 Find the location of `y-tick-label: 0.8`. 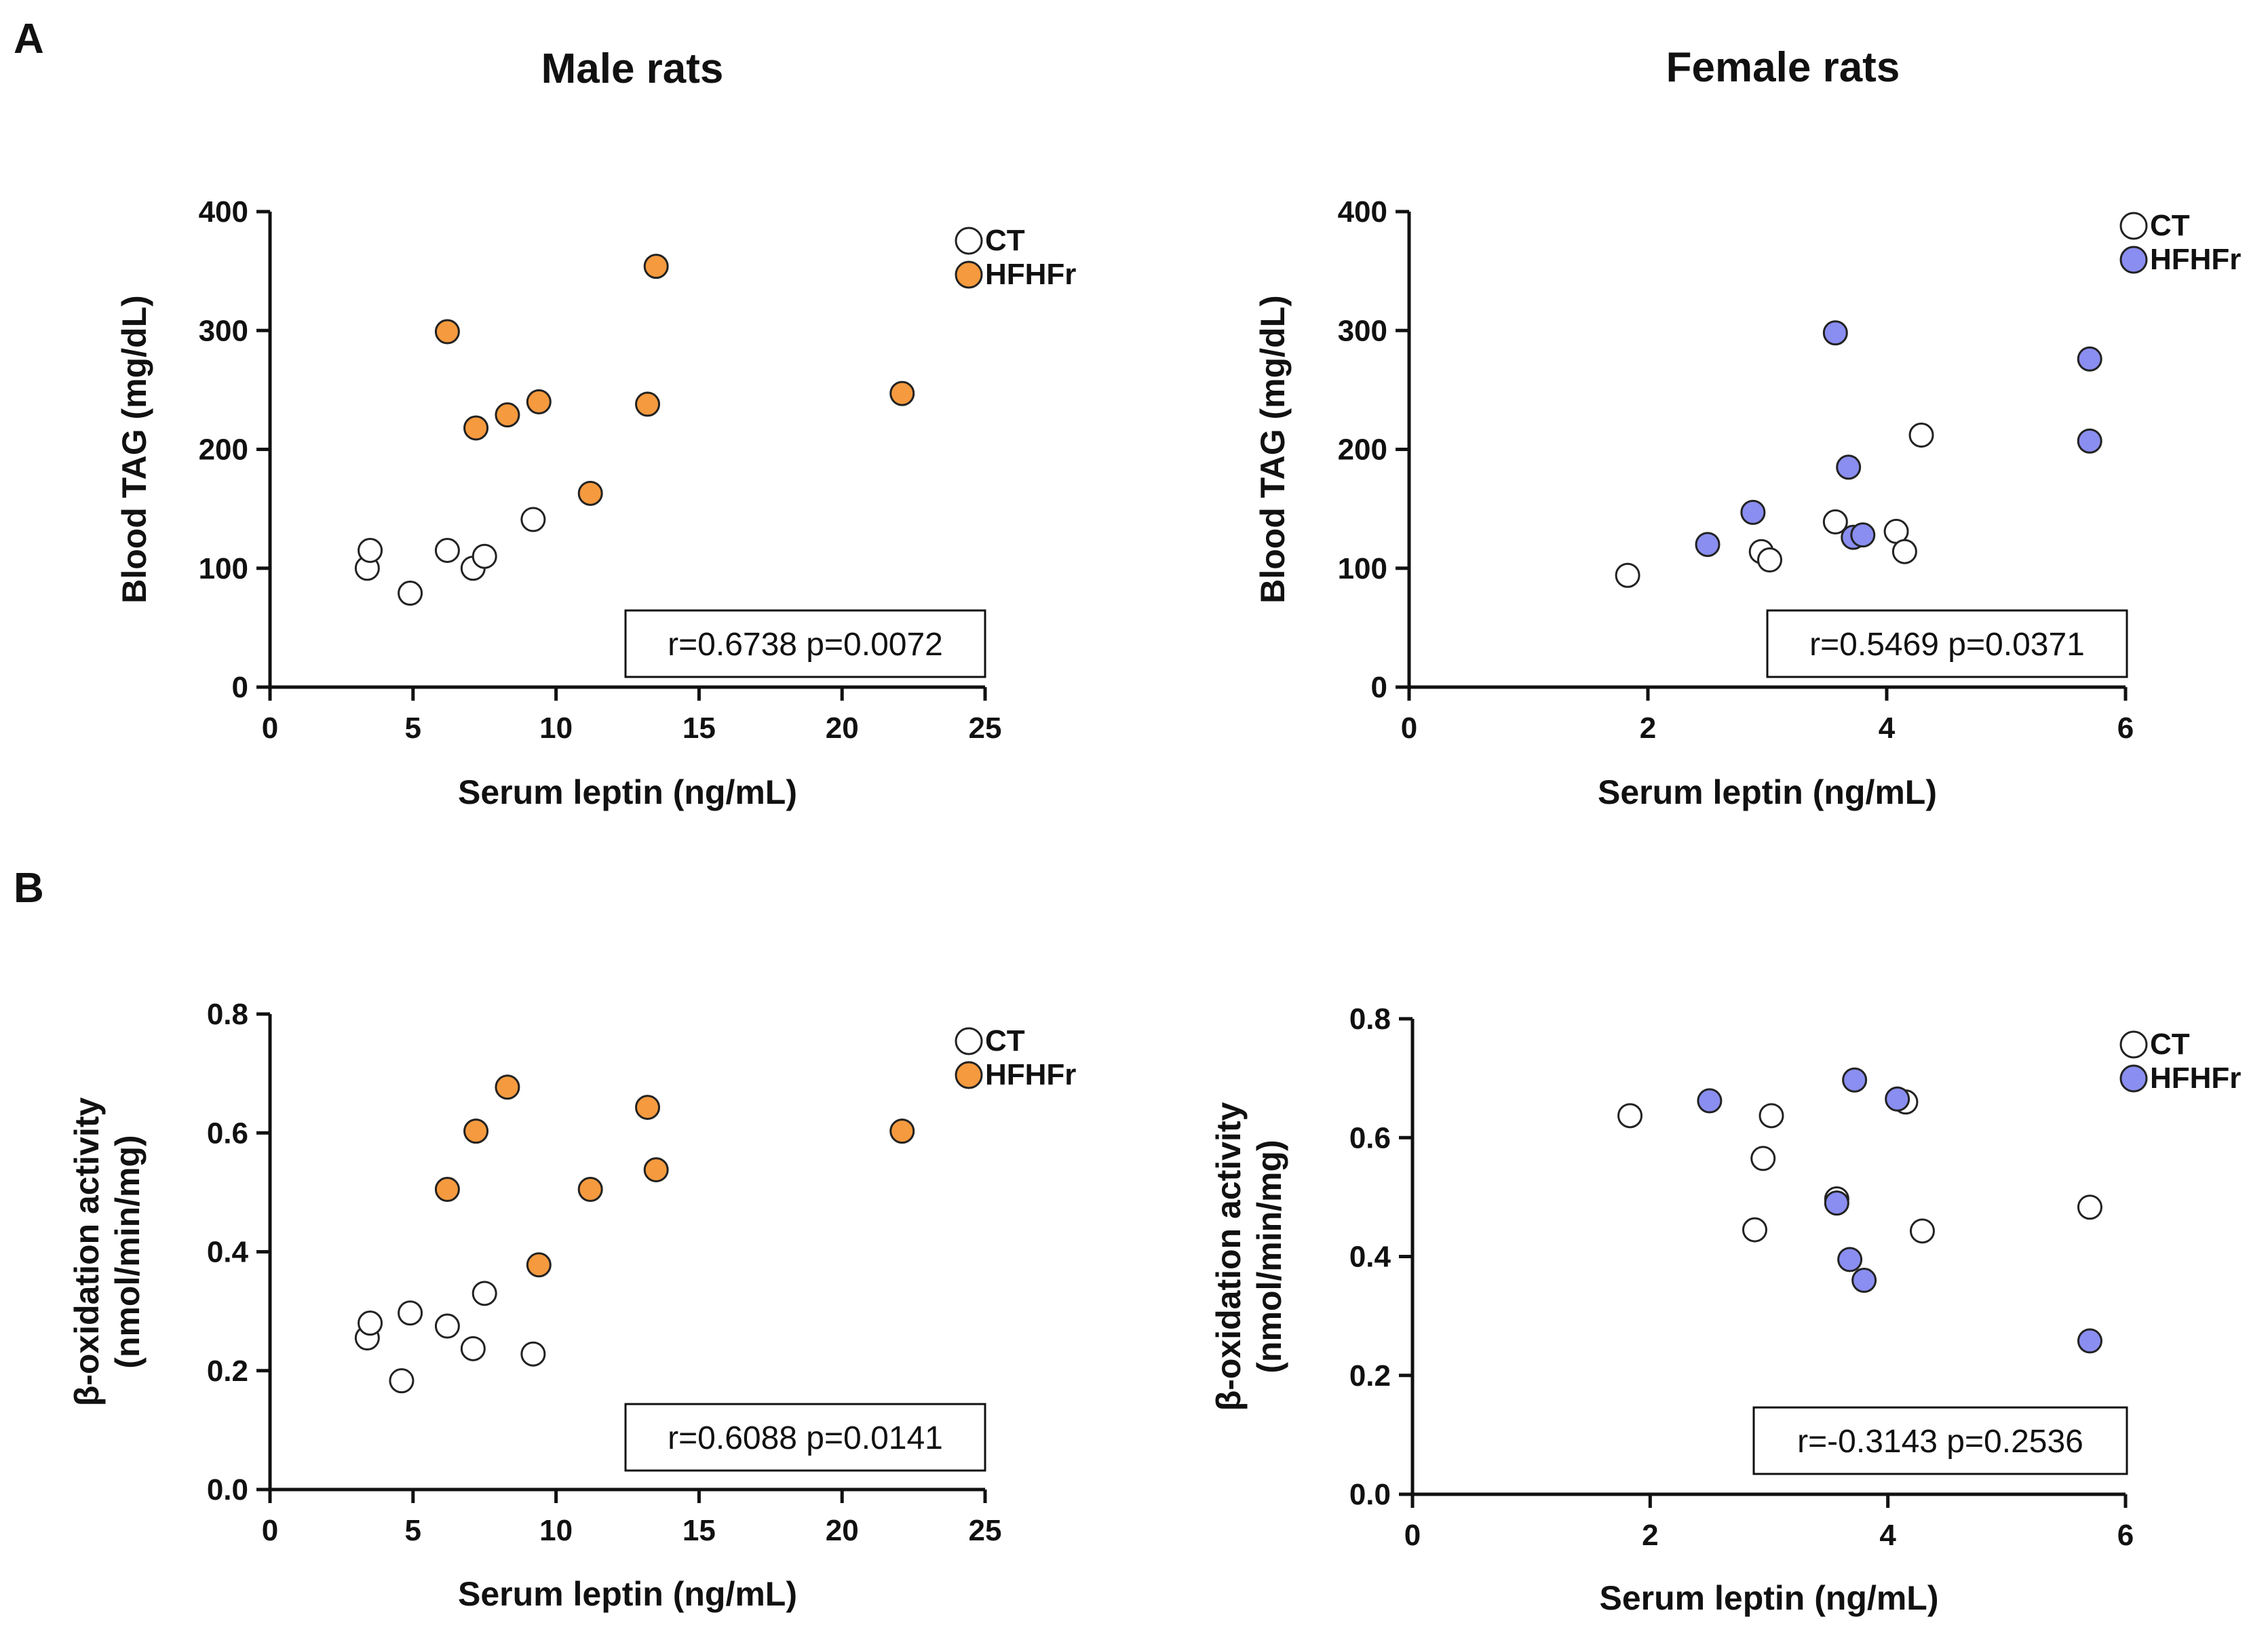

y-tick-label: 0.8 is located at coordinates (1370, 1019).